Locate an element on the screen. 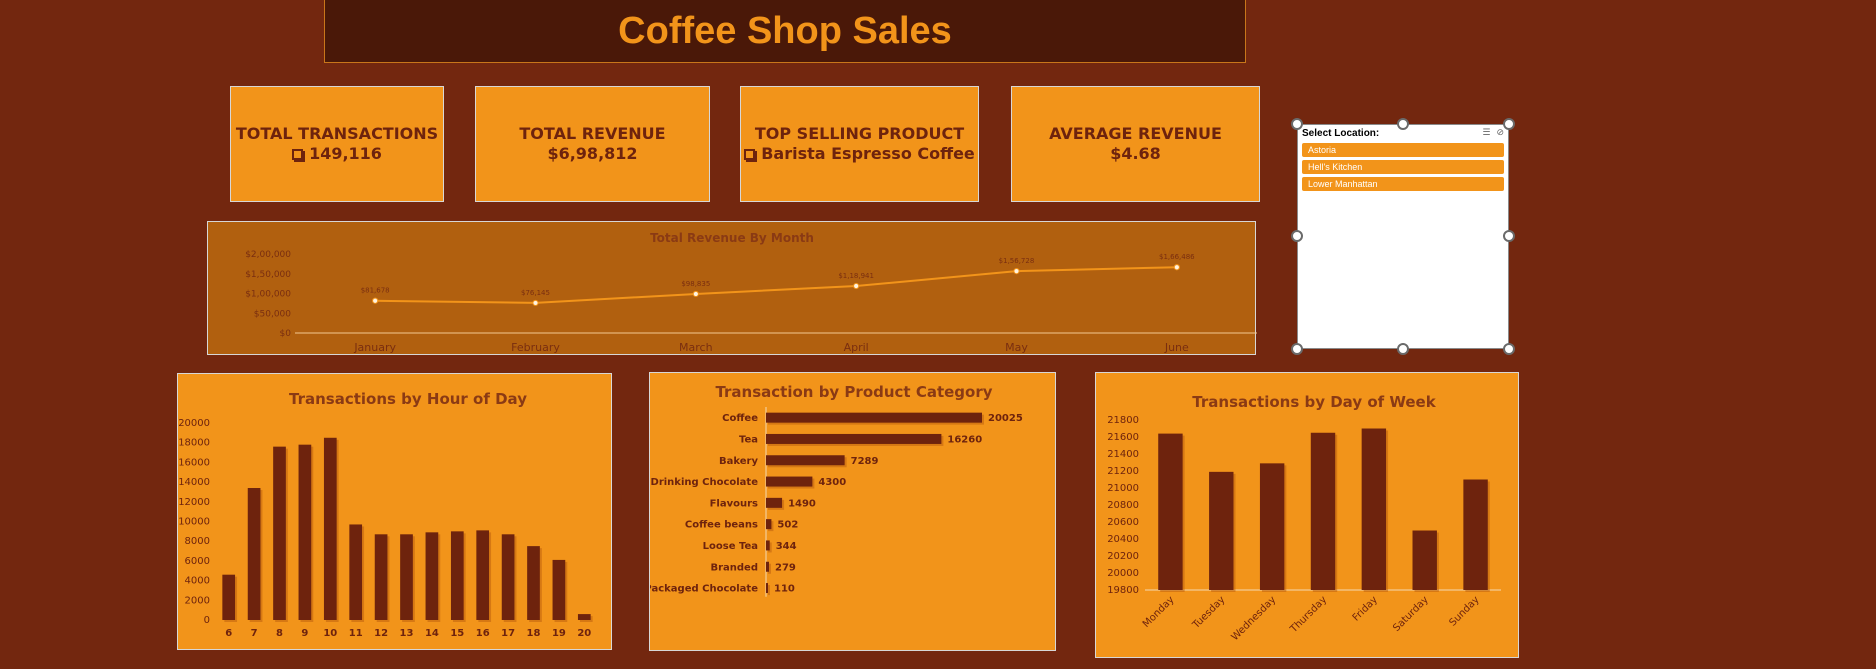  kpi-value: 149,116 is located at coordinates (345, 153).